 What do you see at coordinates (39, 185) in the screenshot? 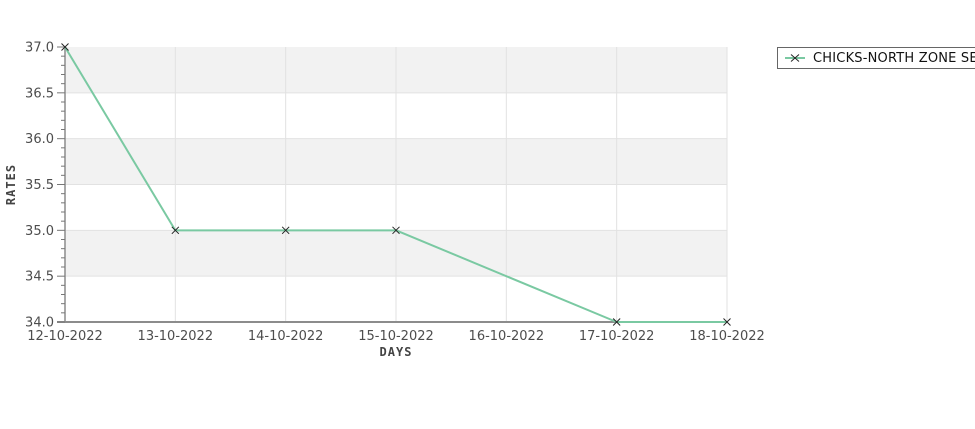
I see `y-tick-label: 35.5` at bounding box center [39, 185].